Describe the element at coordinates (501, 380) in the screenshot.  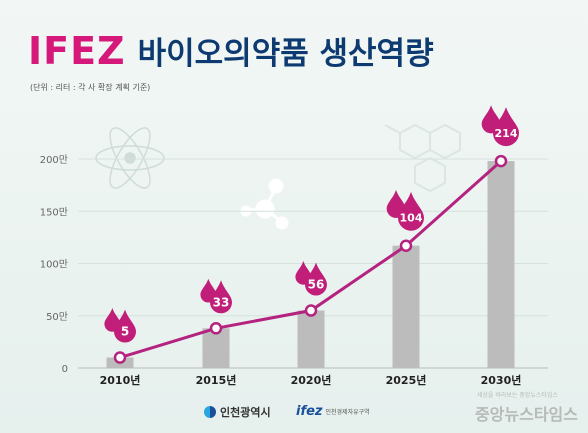
I see `x-tick-label: 2030년` at that location.